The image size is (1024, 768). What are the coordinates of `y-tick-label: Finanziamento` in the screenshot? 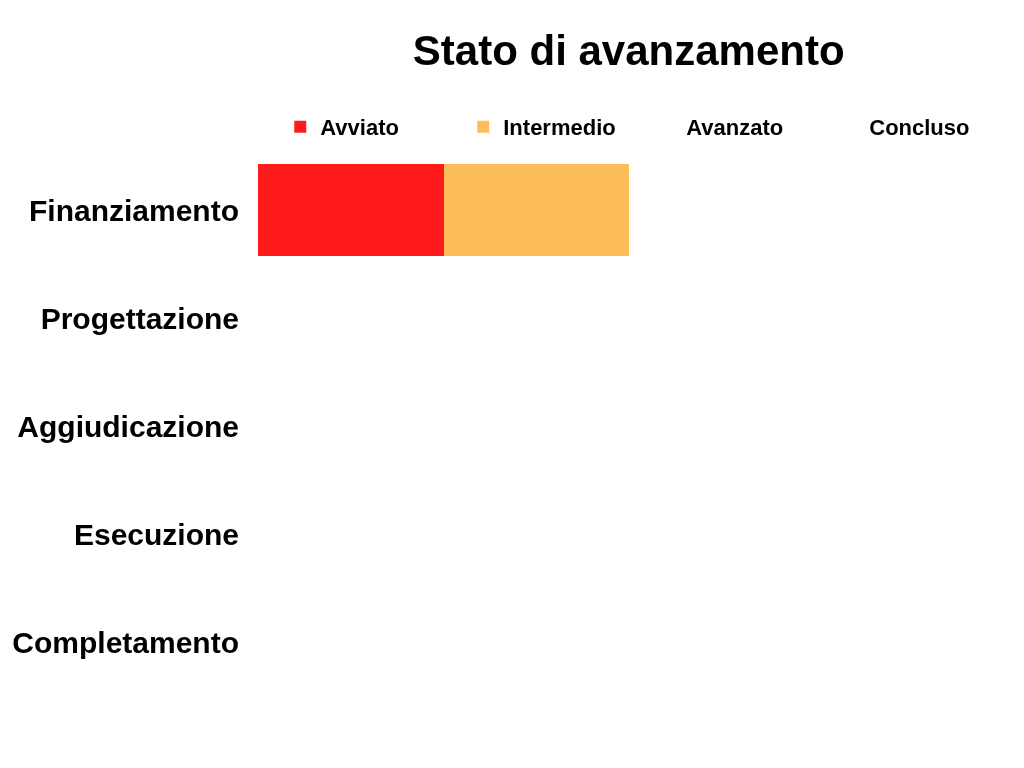 It's located at (133, 210).